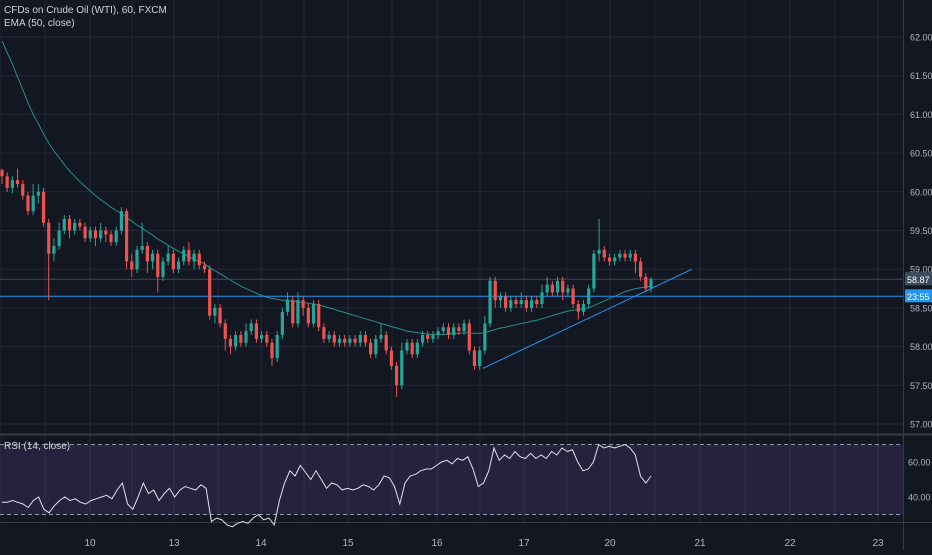 The image size is (932, 555). I want to click on price-tick-label: 59.00, so click(921, 270).